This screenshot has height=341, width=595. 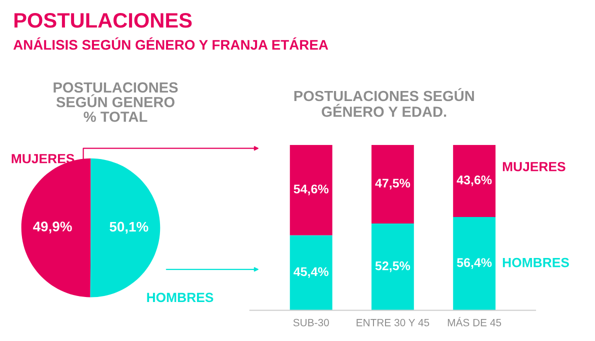 What do you see at coordinates (311, 322) in the screenshot?
I see `x-tick-label: SUB-30` at bounding box center [311, 322].